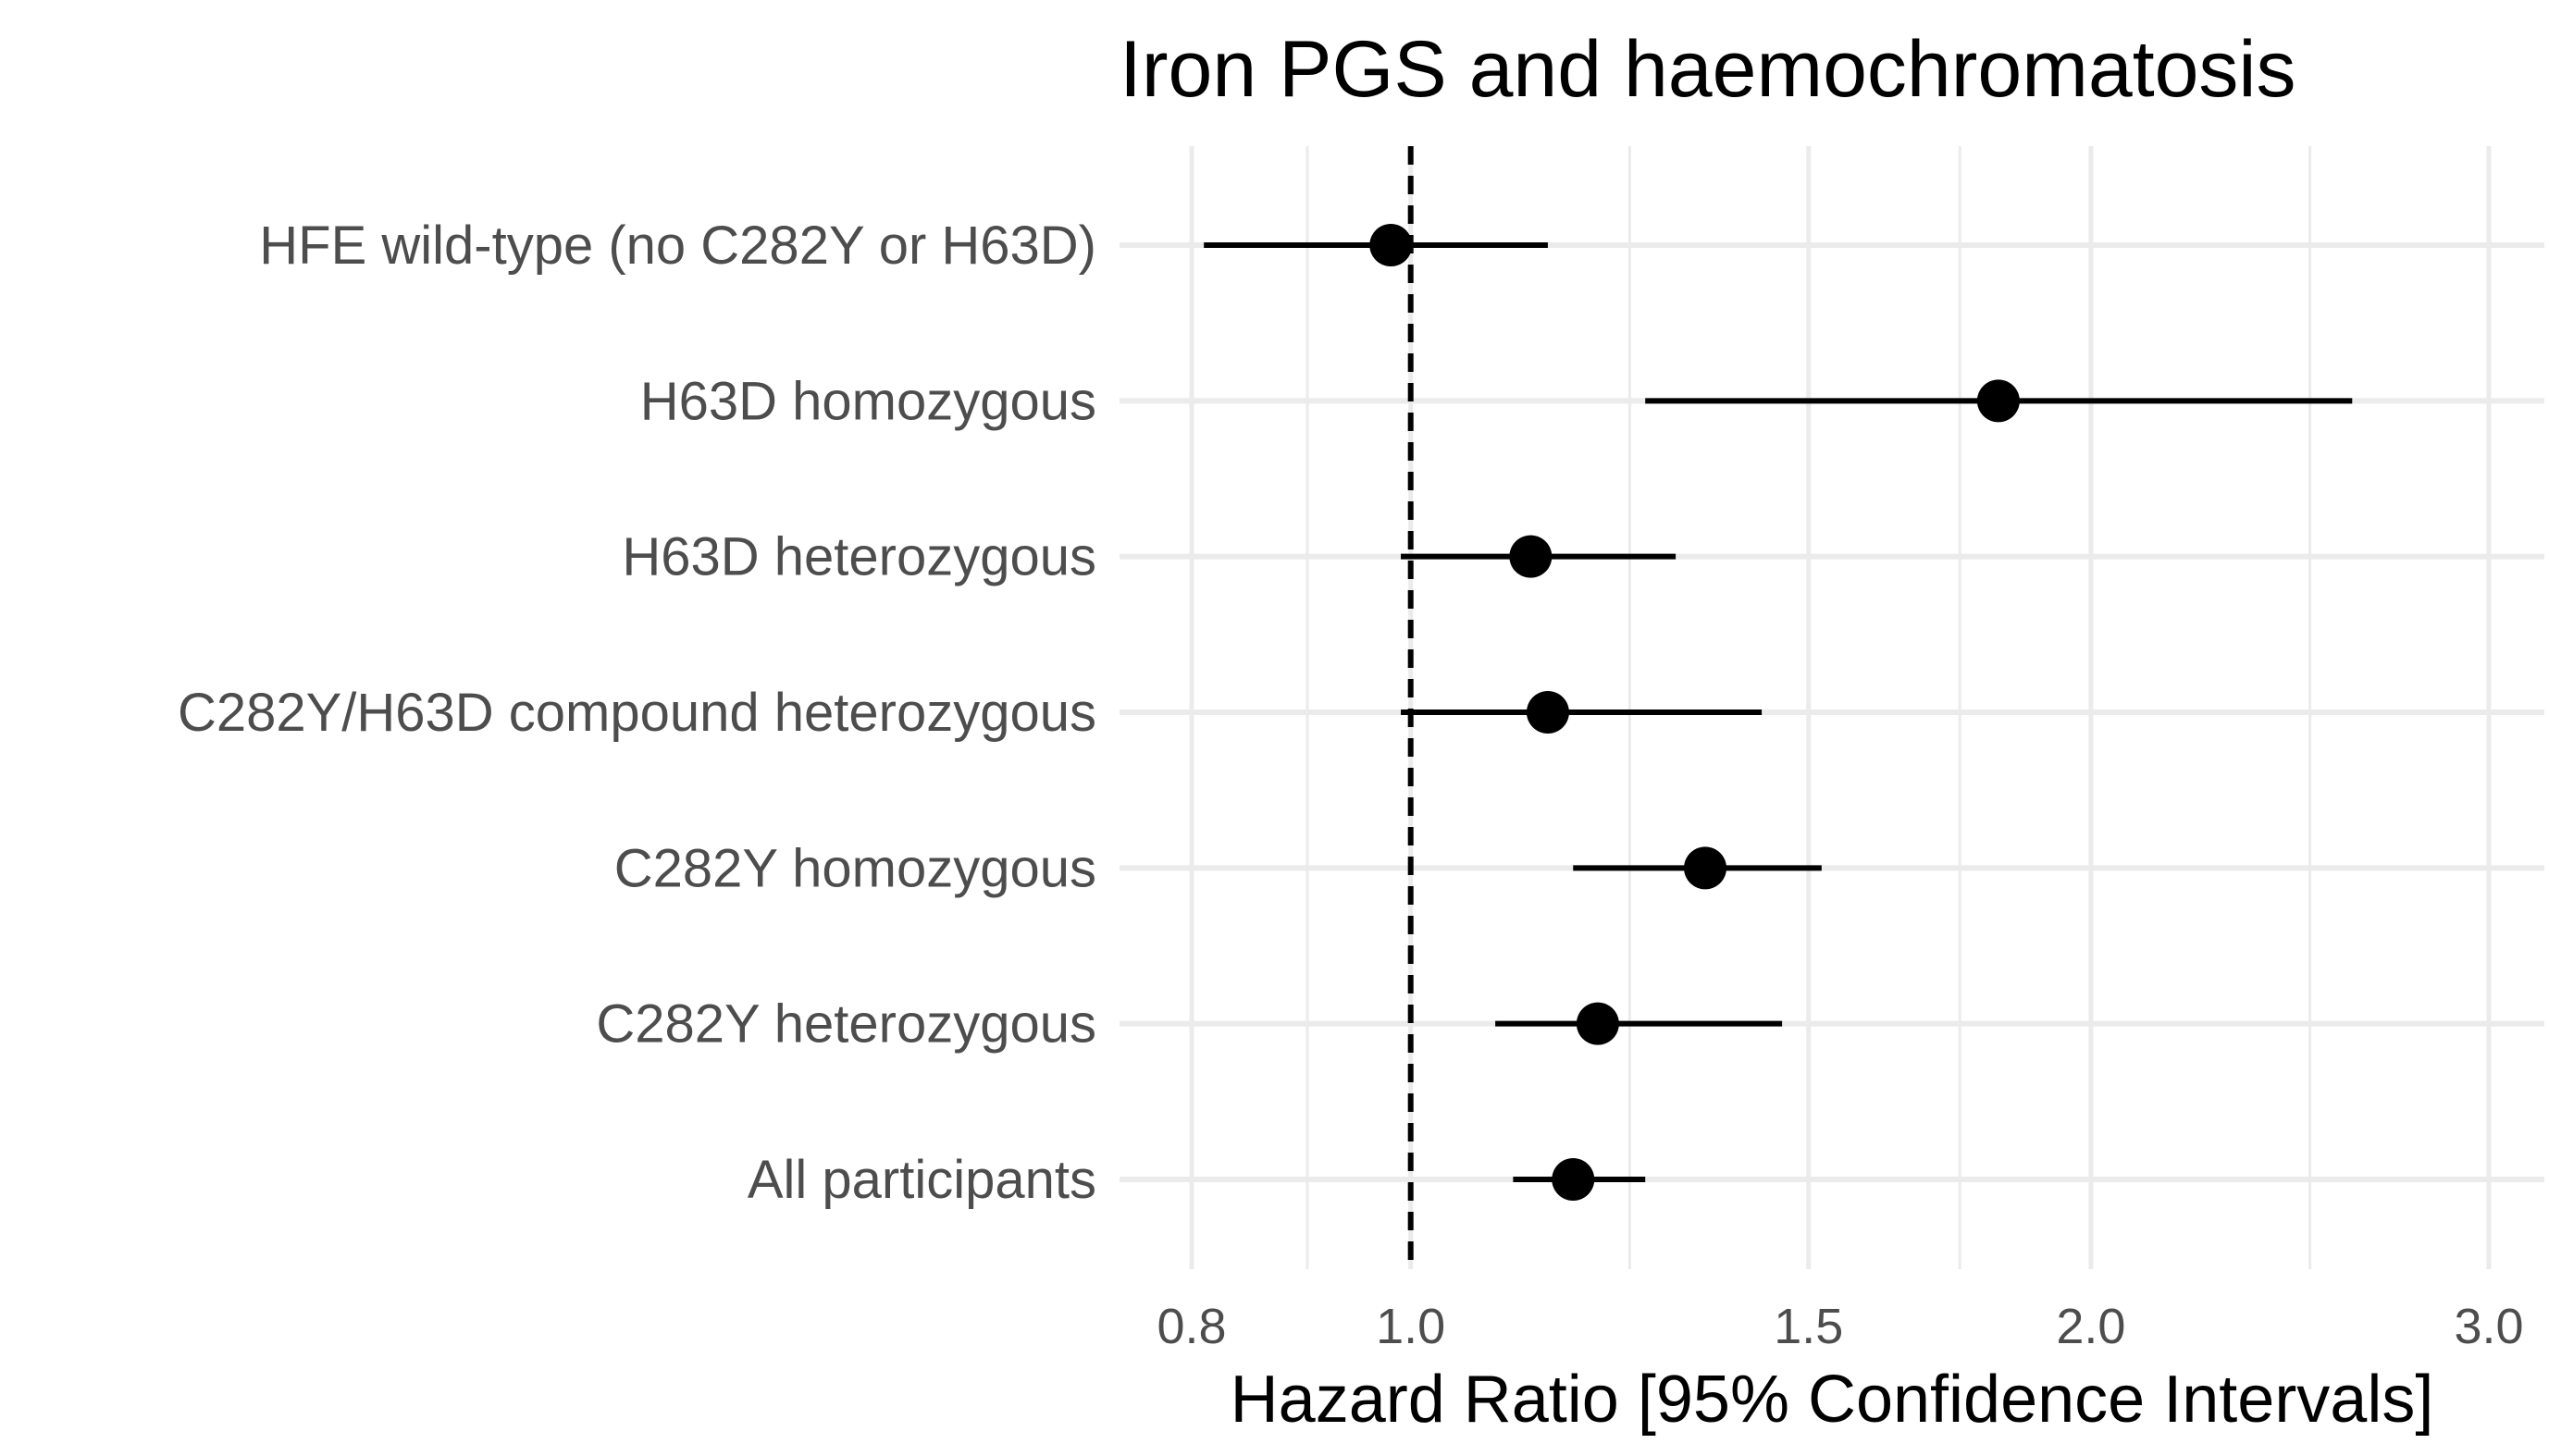 The image size is (2549, 1456). Describe the element at coordinates (1708, 69) in the screenshot. I see `chart-title: Iron PGS and haemochromatosis` at that location.